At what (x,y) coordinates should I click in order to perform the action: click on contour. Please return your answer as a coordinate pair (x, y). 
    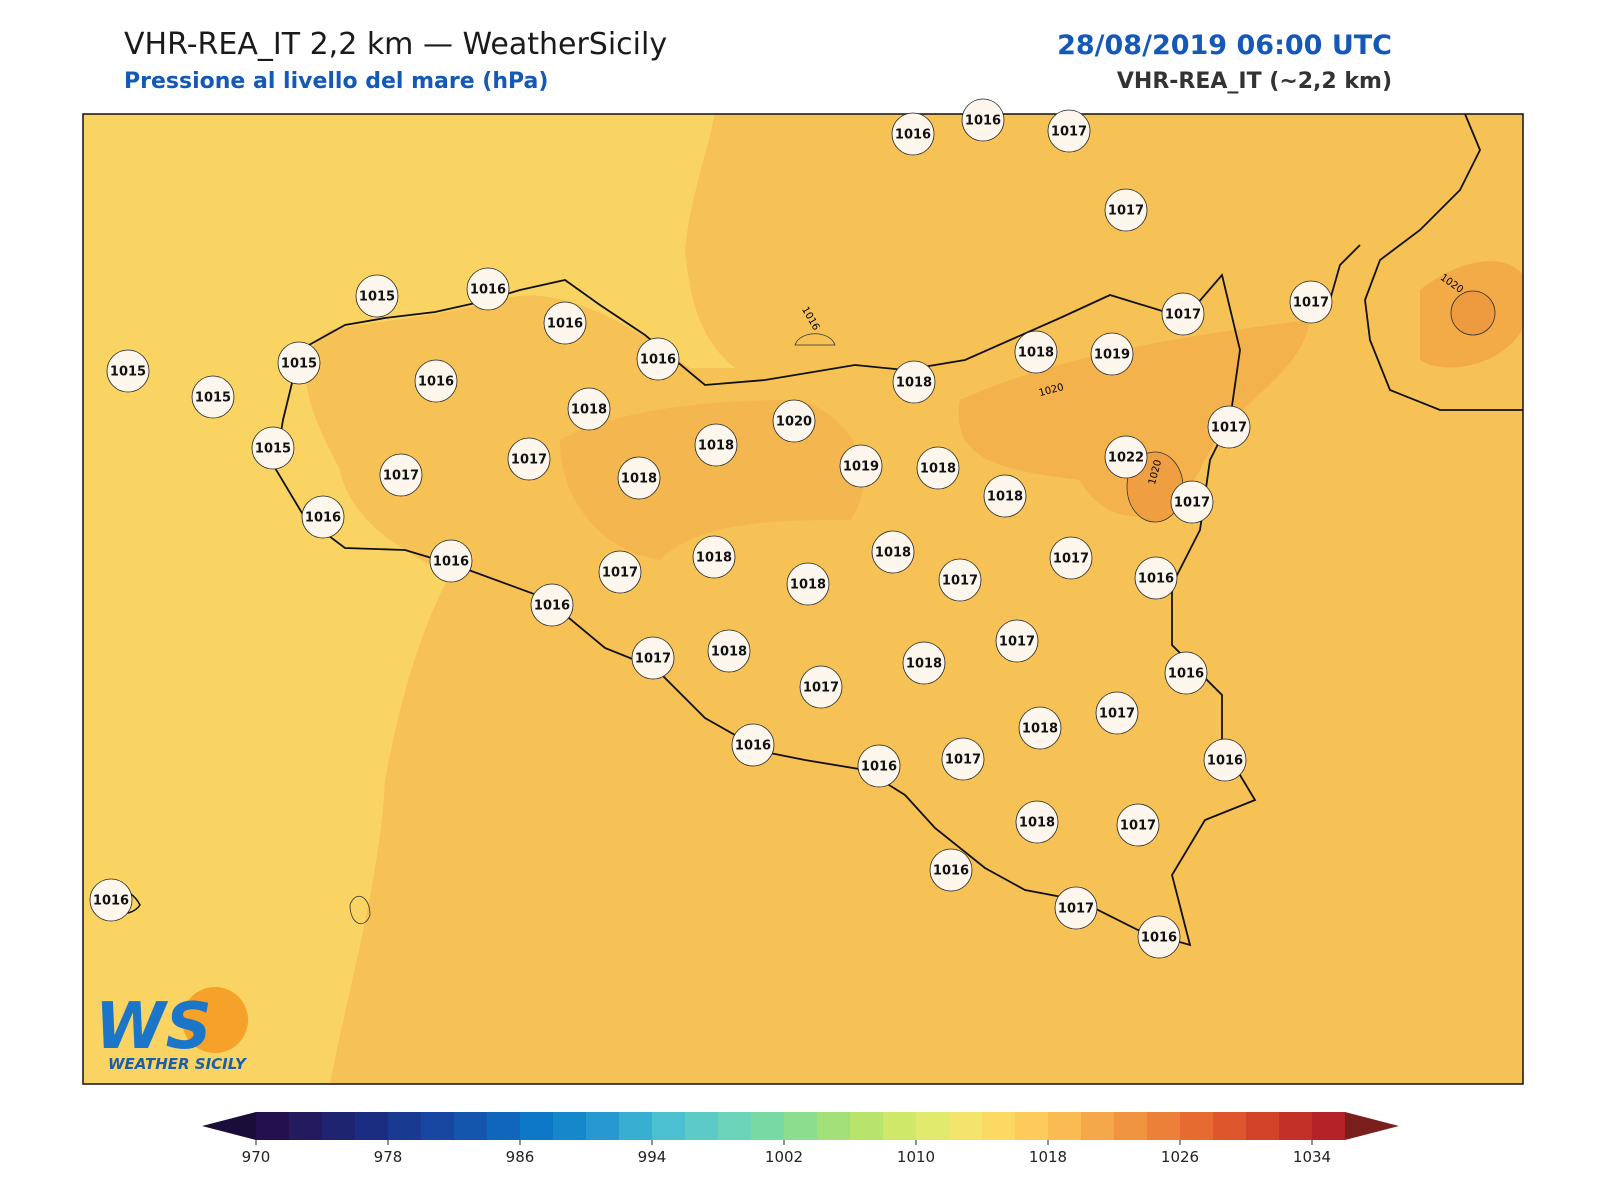
    Looking at the image, I should click on (815, 339).